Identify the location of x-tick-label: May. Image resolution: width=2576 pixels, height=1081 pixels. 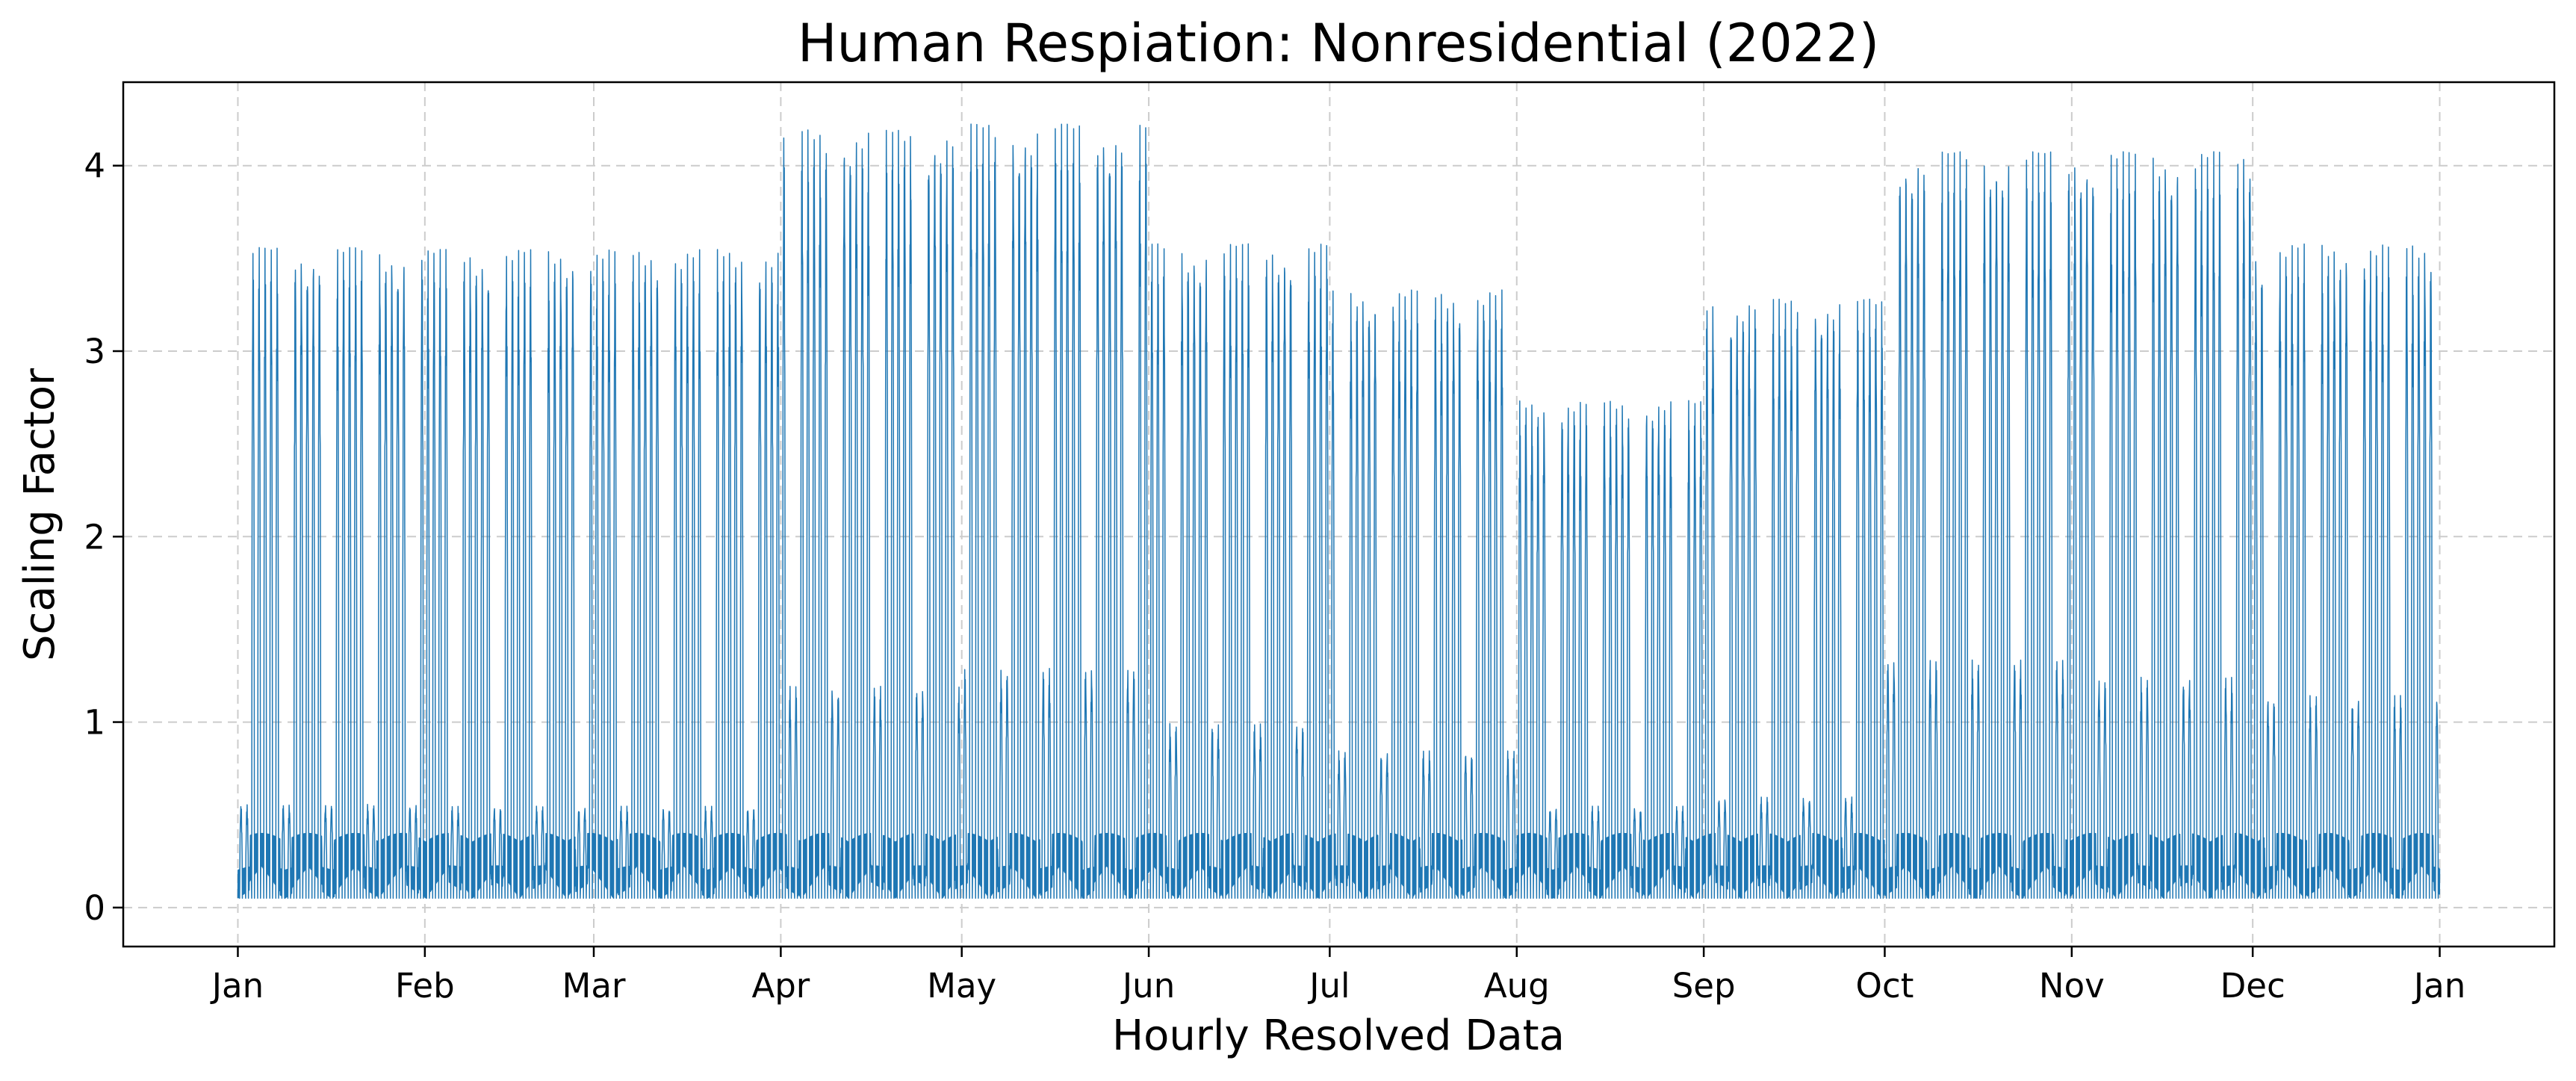
(961, 986).